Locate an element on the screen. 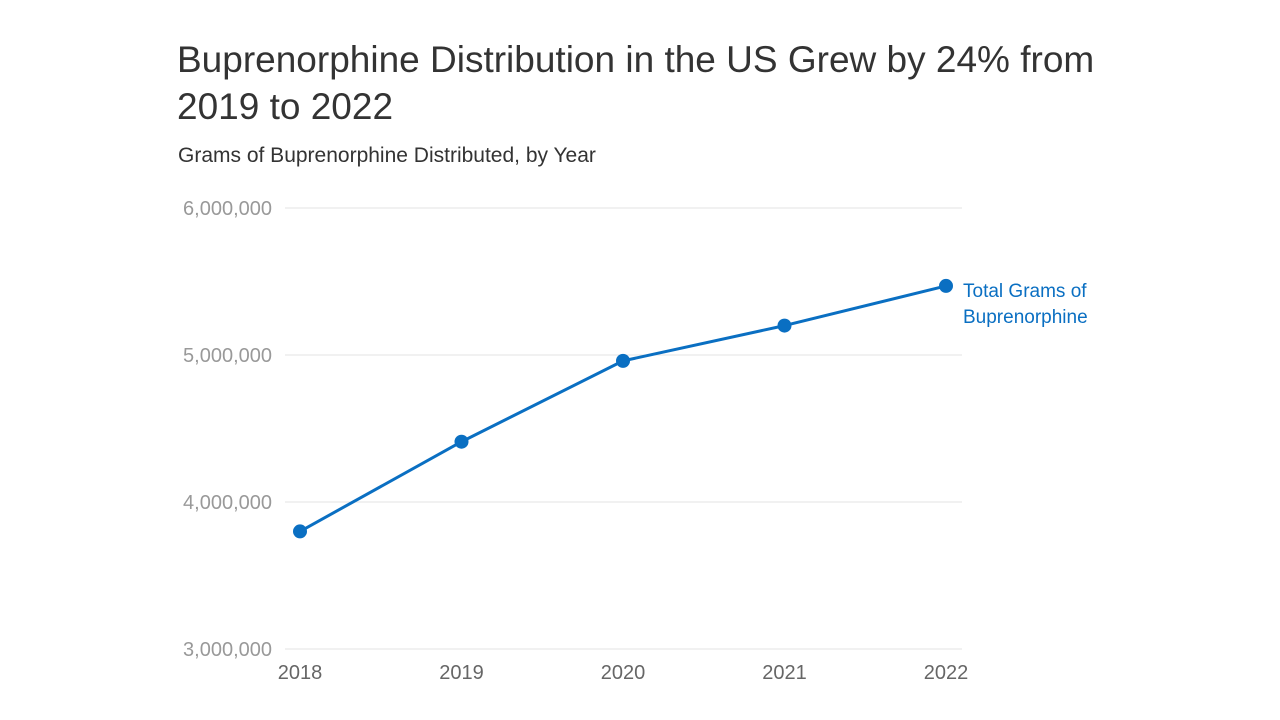  series-direct-label: Total Grams of Buprenorphine is located at coordinates (1025, 304).